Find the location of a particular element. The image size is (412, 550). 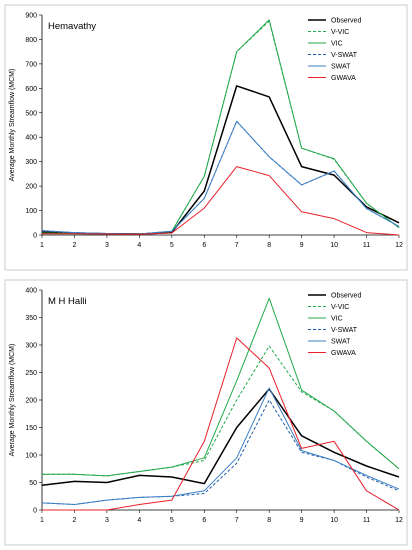

series-line-gwava is located at coordinates (221, 201).